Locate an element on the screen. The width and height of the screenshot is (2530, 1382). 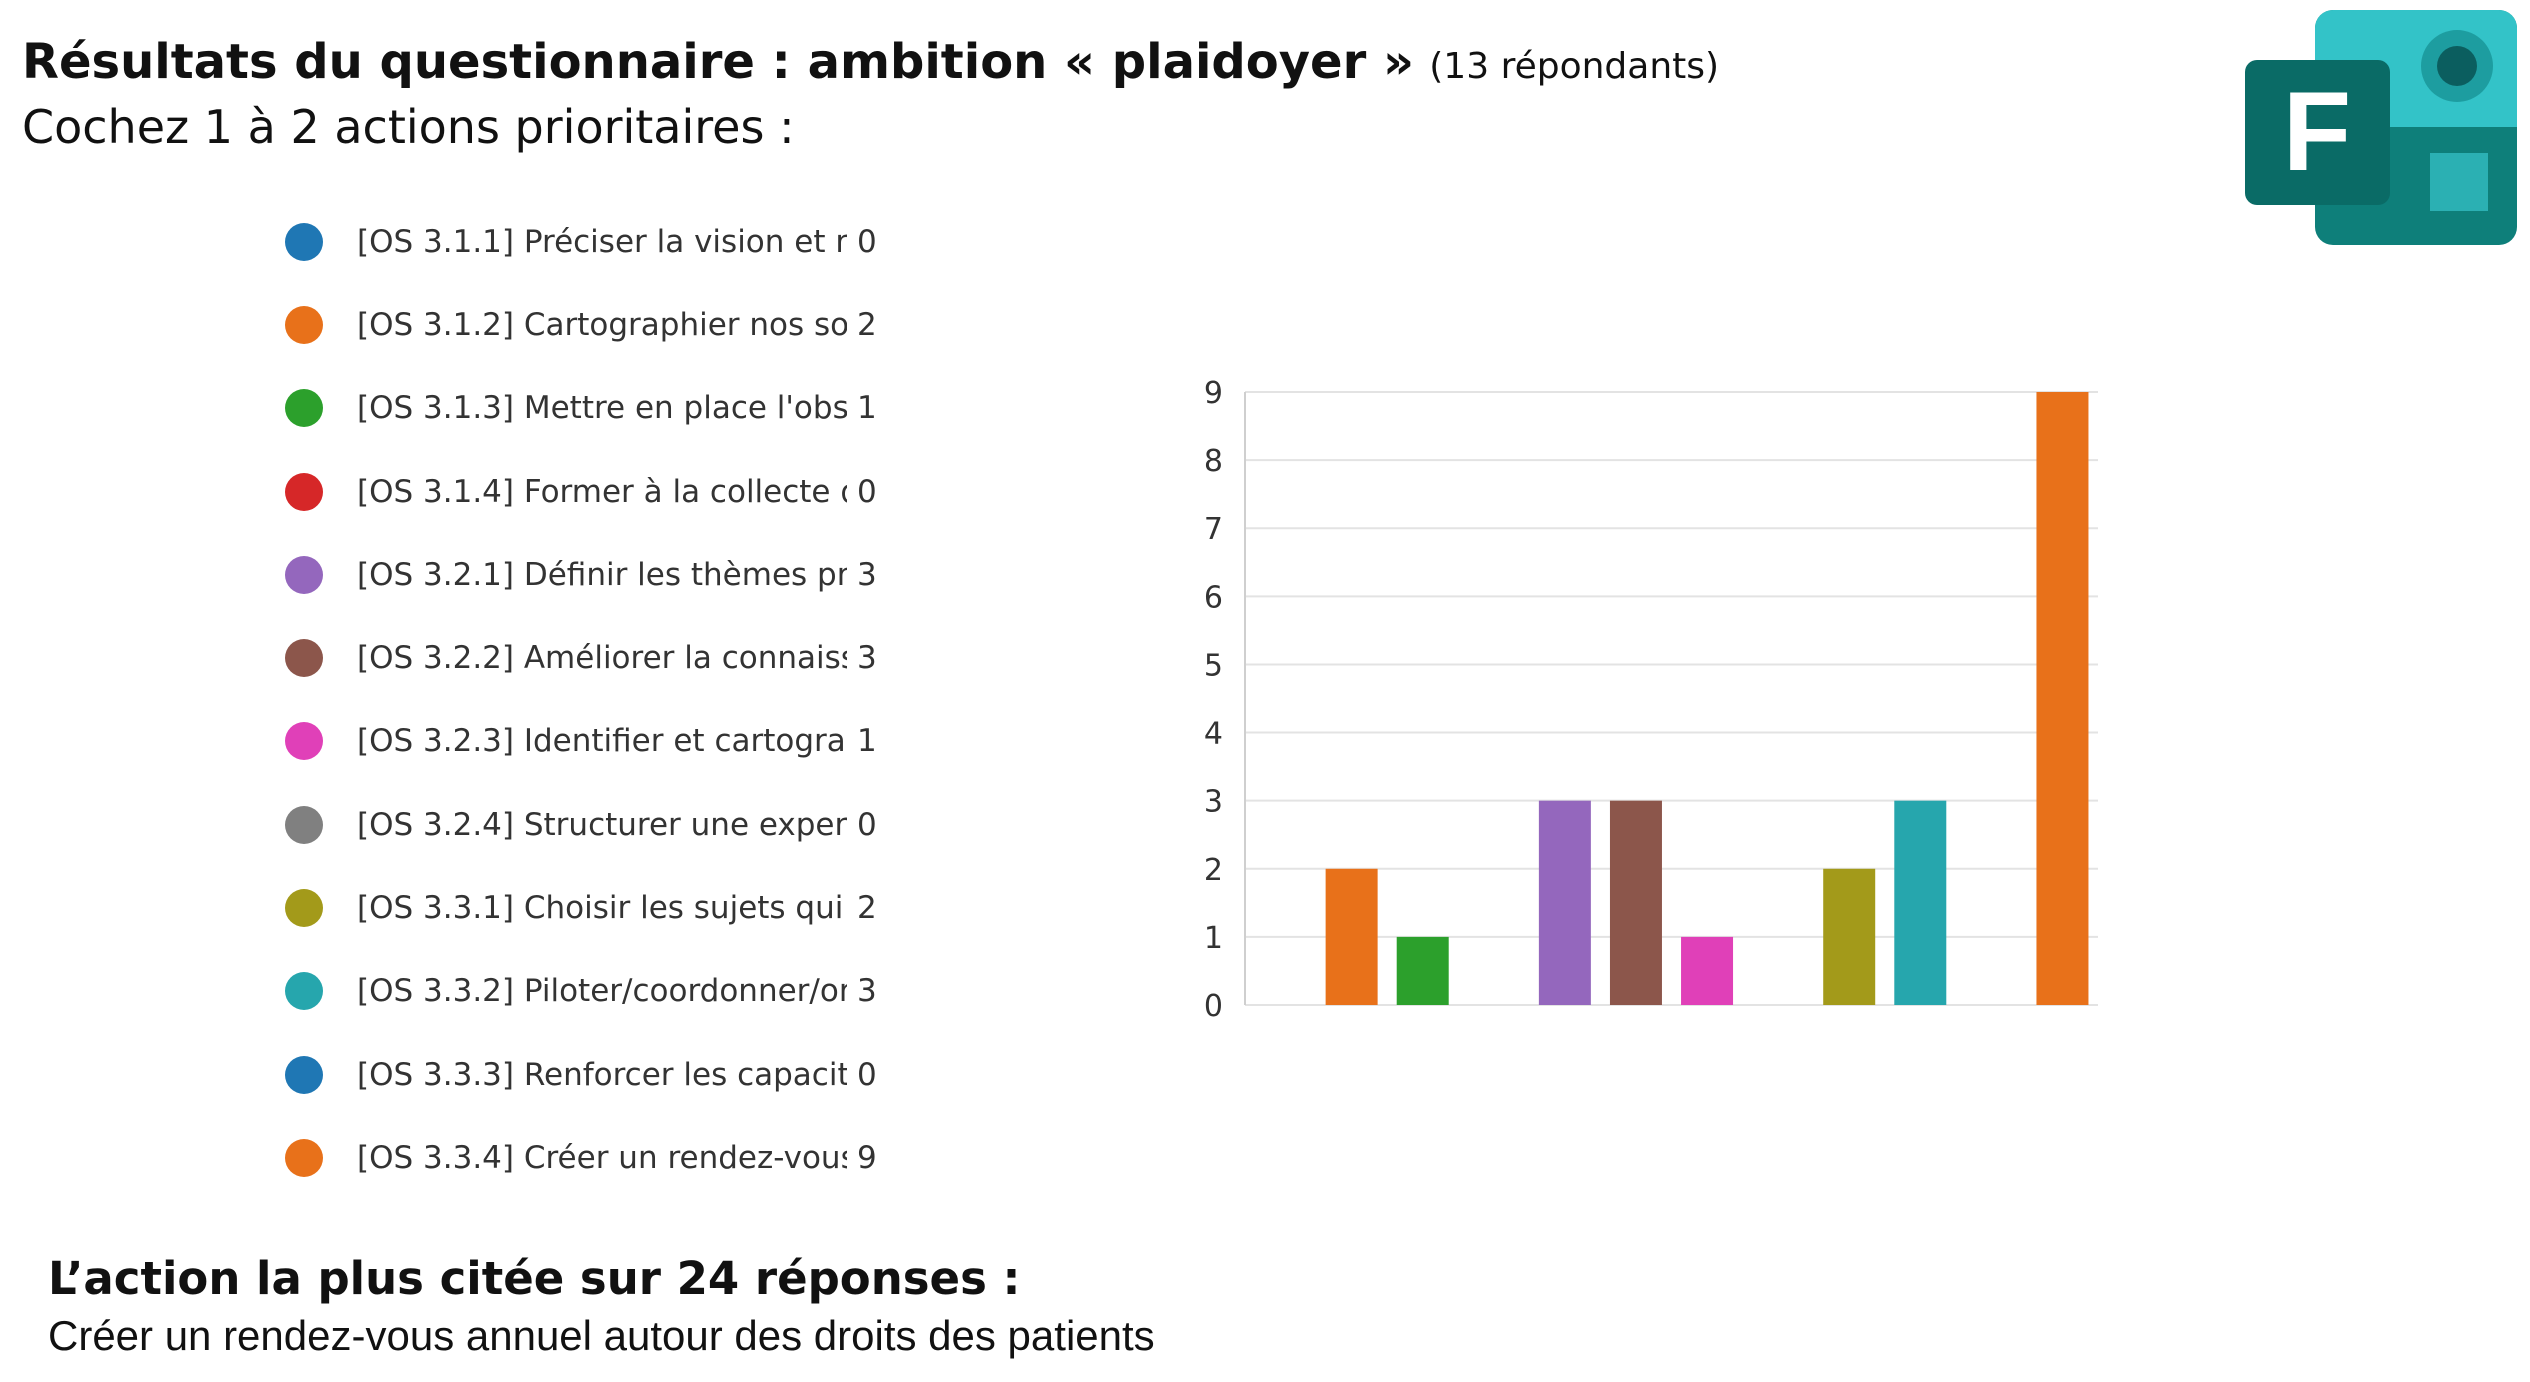
y-tick-label: 1 is located at coordinates (1213, 938).